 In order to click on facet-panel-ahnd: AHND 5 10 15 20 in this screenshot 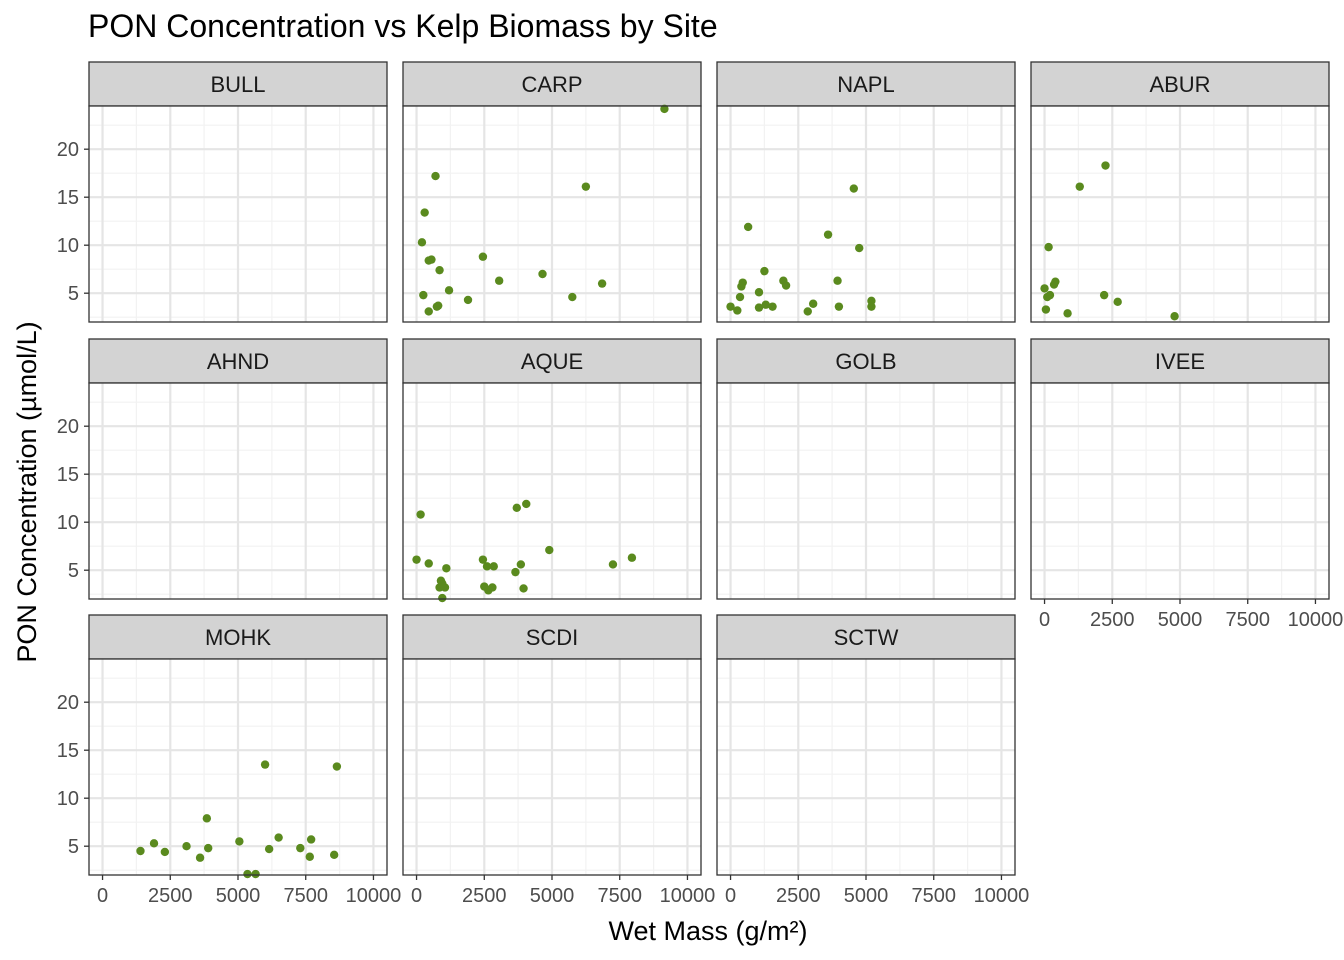, I will do `click(222, 469)`.